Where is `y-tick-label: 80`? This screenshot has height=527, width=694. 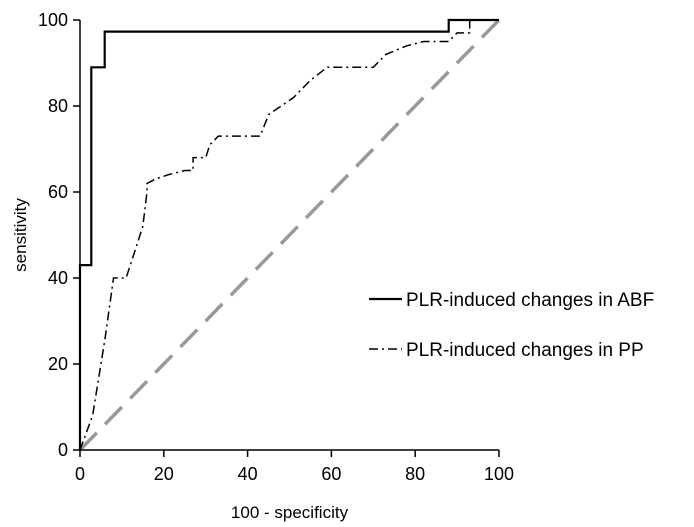 y-tick-label: 80 is located at coordinates (58, 106).